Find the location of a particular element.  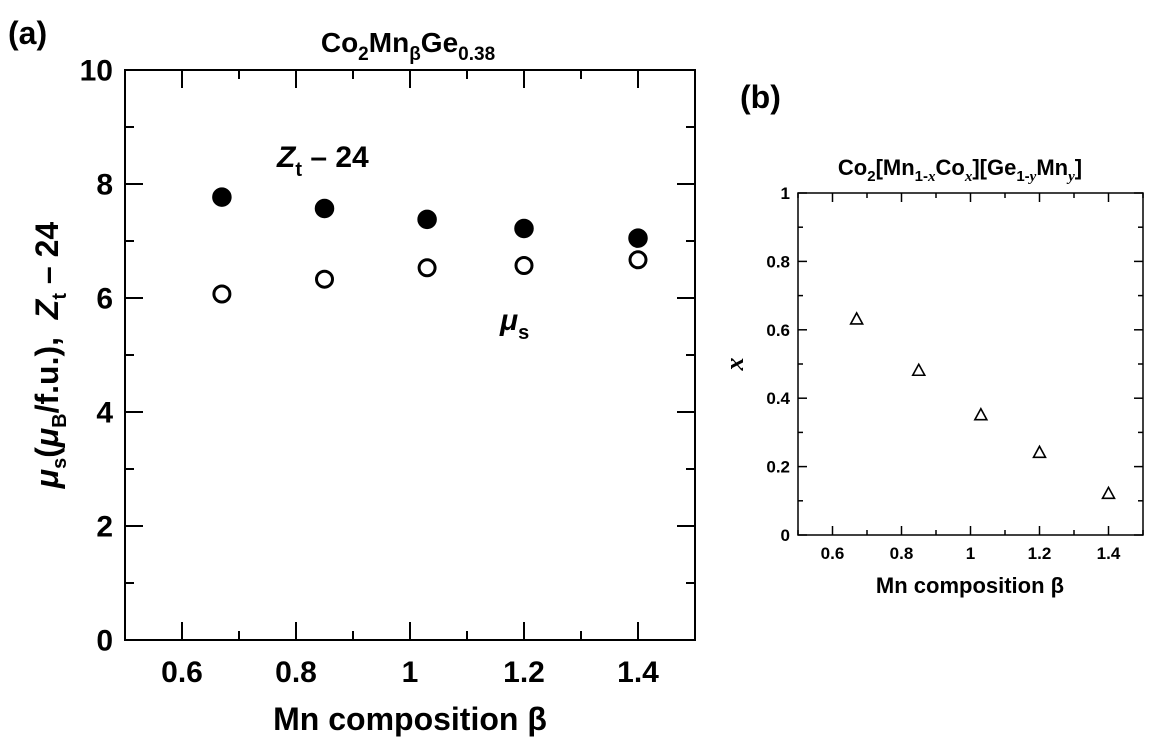

panel-b-x-axis: 0.6 0.8 1 1.2 1.4 is located at coordinates (970, 378).